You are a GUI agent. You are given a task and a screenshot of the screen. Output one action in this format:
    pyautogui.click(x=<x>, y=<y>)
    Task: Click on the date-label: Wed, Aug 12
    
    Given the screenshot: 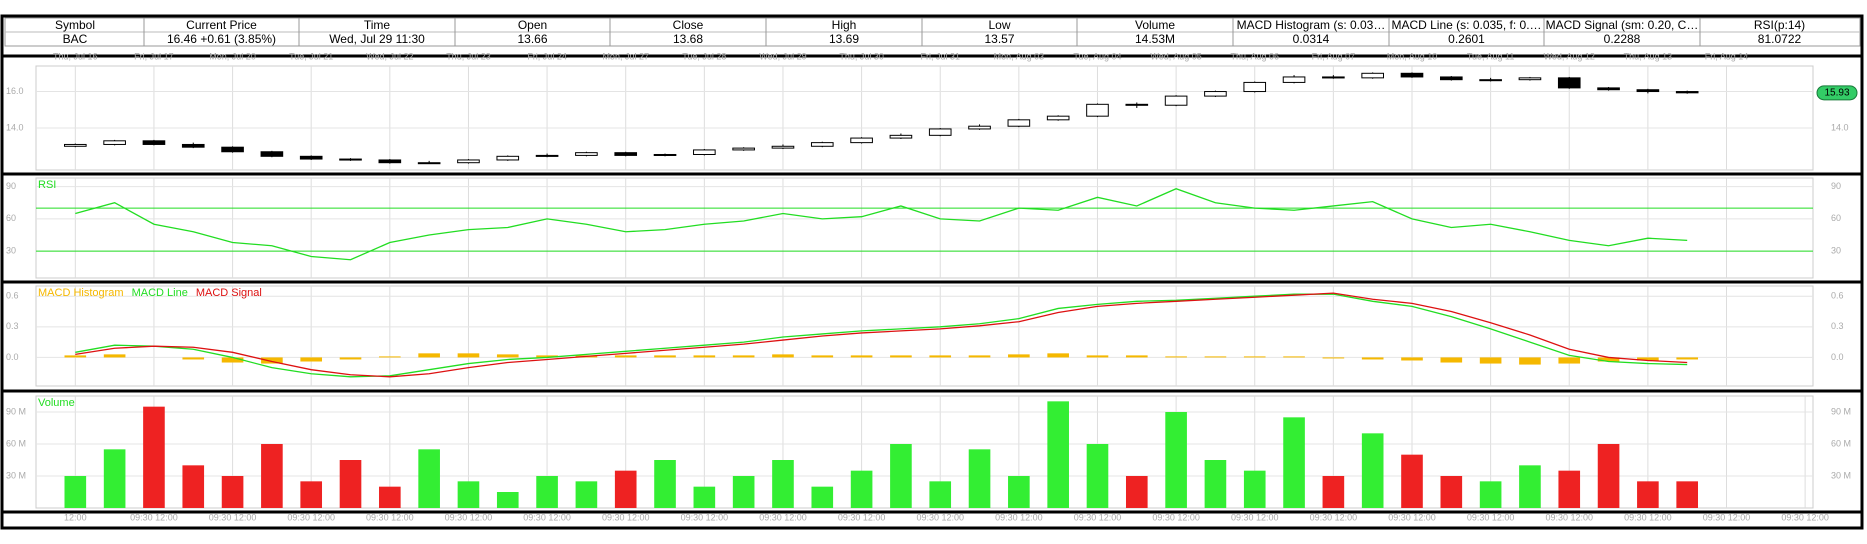 What is the action you would take?
    pyautogui.click(x=1569, y=56)
    